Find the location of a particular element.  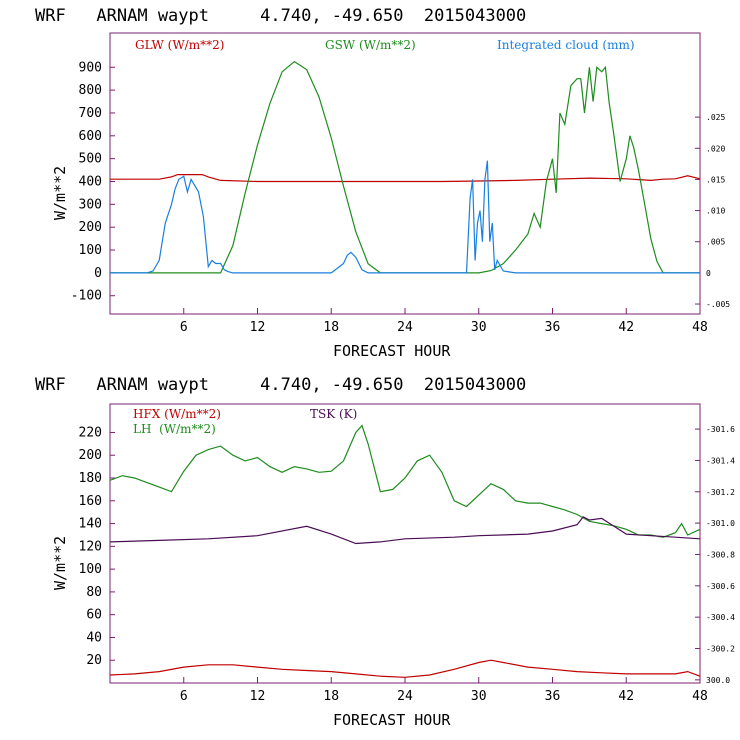

right-tick-label: 0 is located at coordinates (708, 273).